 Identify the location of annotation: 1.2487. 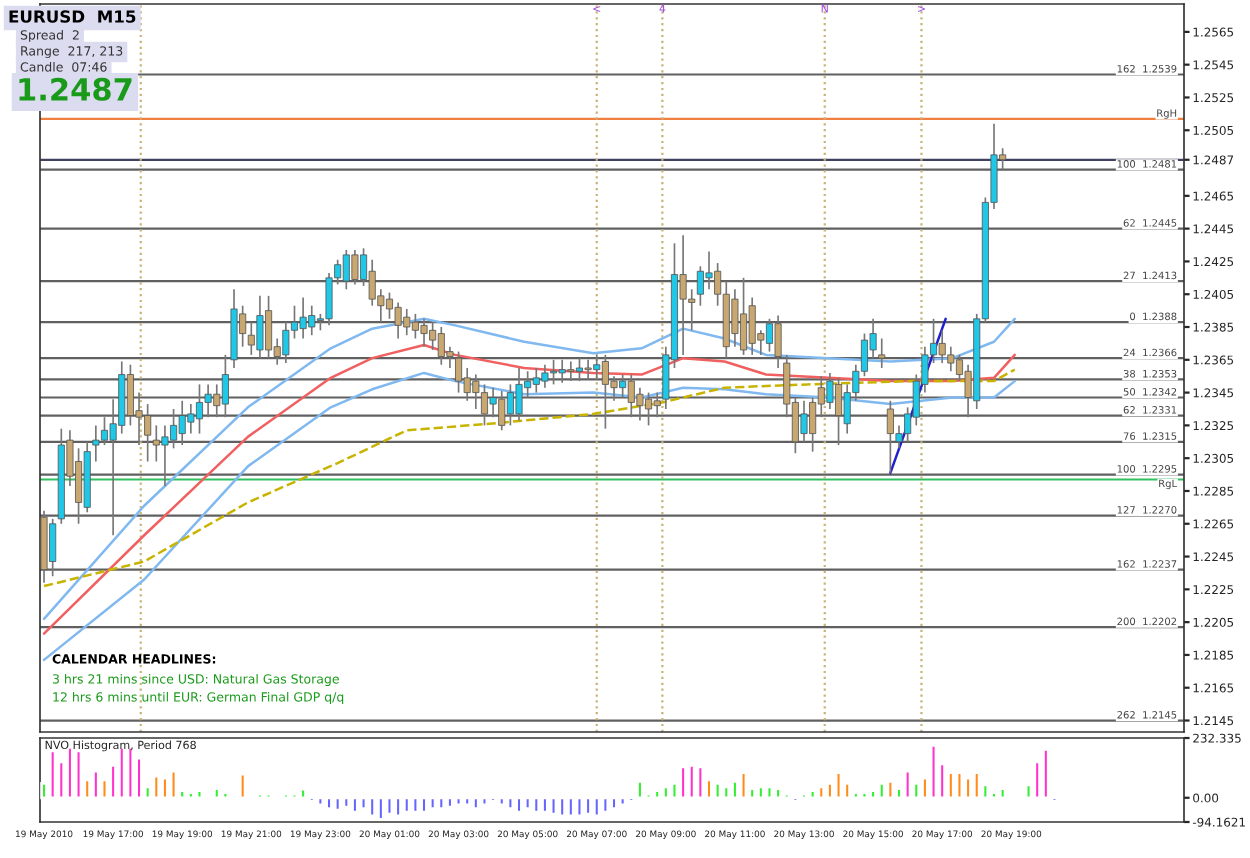
(75, 89).